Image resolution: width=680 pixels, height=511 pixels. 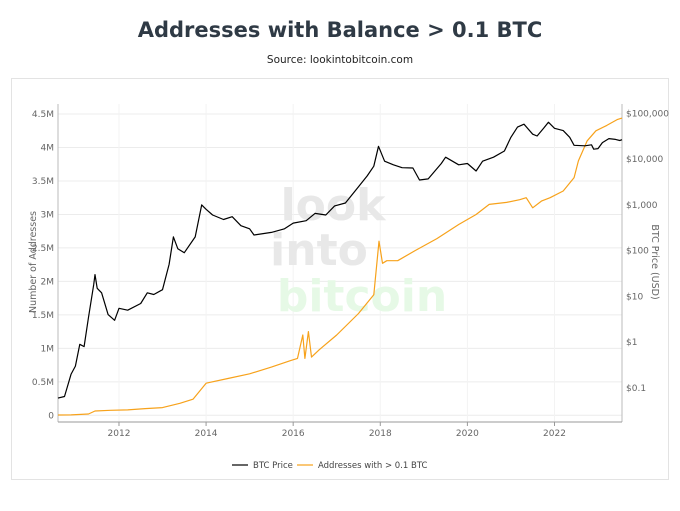 What do you see at coordinates (634, 297) in the screenshot?
I see `y-right-tick-label: $10` at bounding box center [634, 297].